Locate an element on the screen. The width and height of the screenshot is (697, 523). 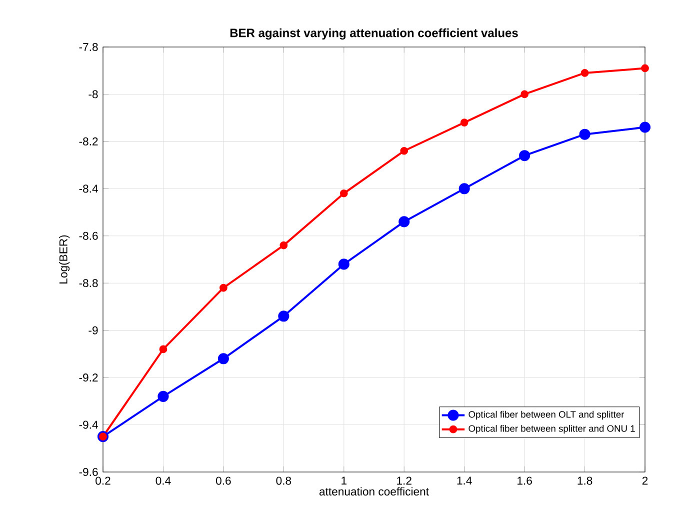
y-tick-label: -9.6 is located at coordinates (88, 472).